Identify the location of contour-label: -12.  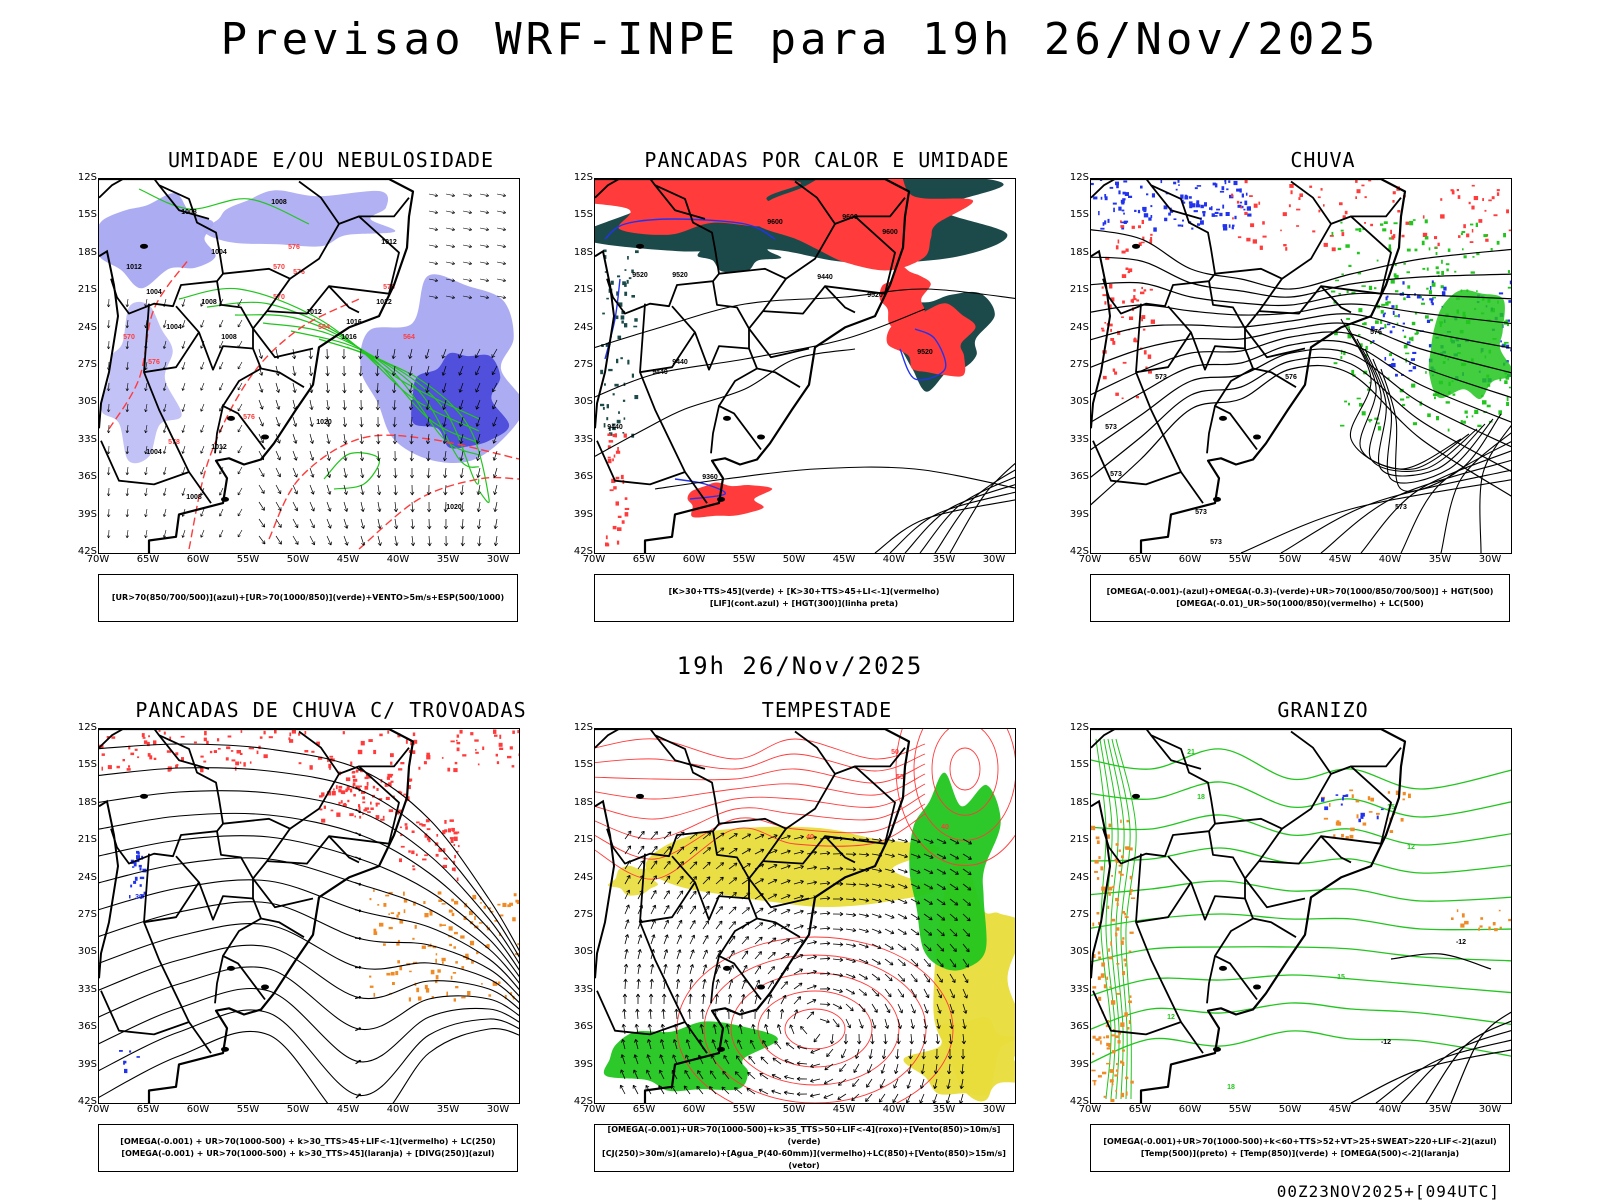
(1461, 942).